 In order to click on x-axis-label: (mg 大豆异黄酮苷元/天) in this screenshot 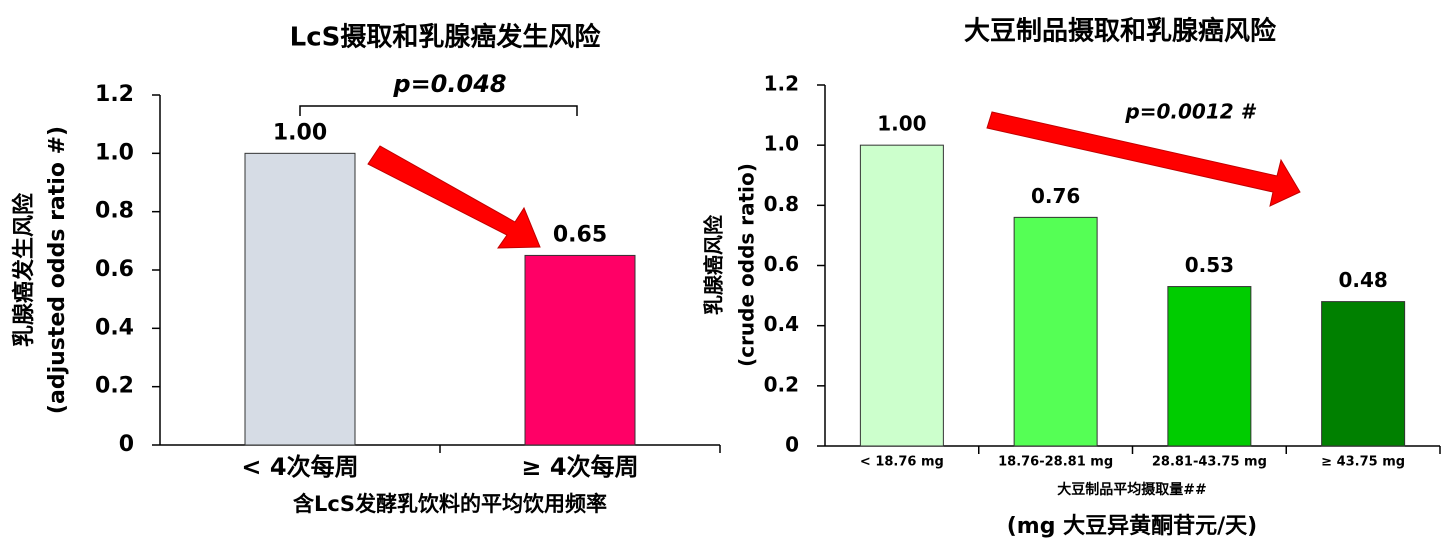, I will do `click(1132, 526)`.